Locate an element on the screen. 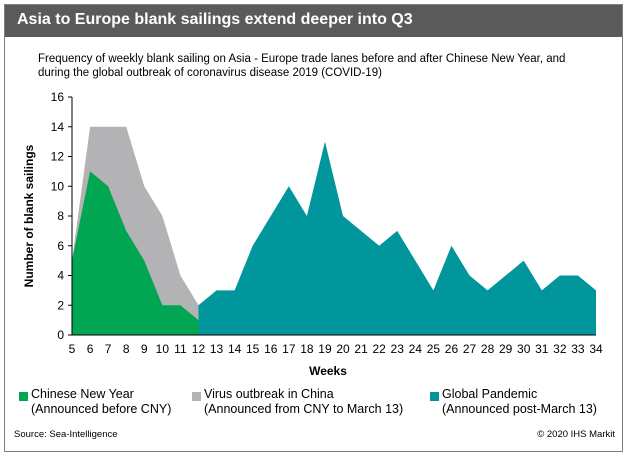  x-tick-label: 17 is located at coordinates (289, 349).